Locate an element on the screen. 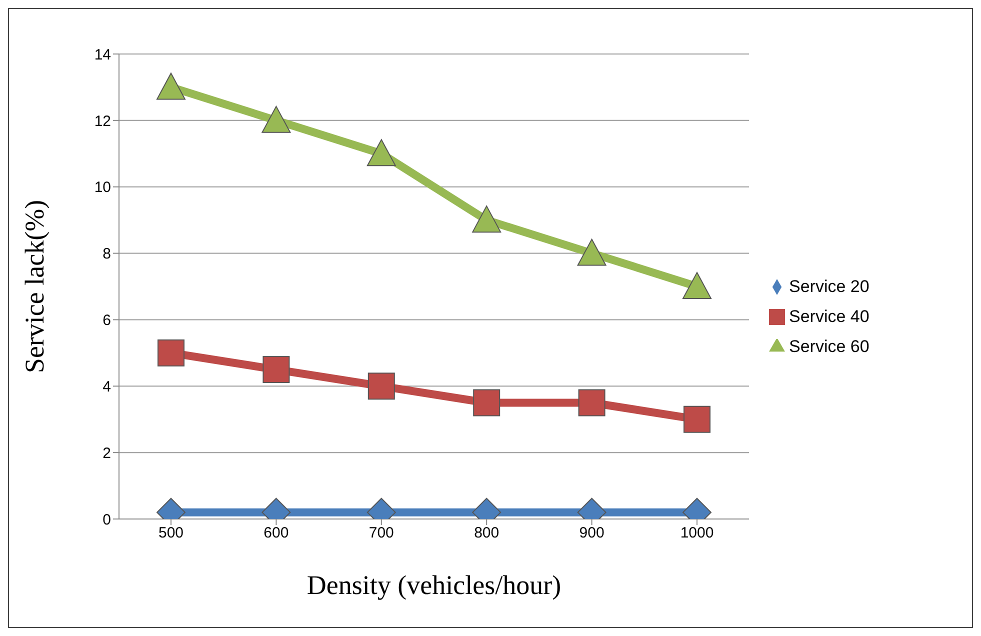 The width and height of the screenshot is (981, 636). y-tick-label: 2 is located at coordinates (106, 453).